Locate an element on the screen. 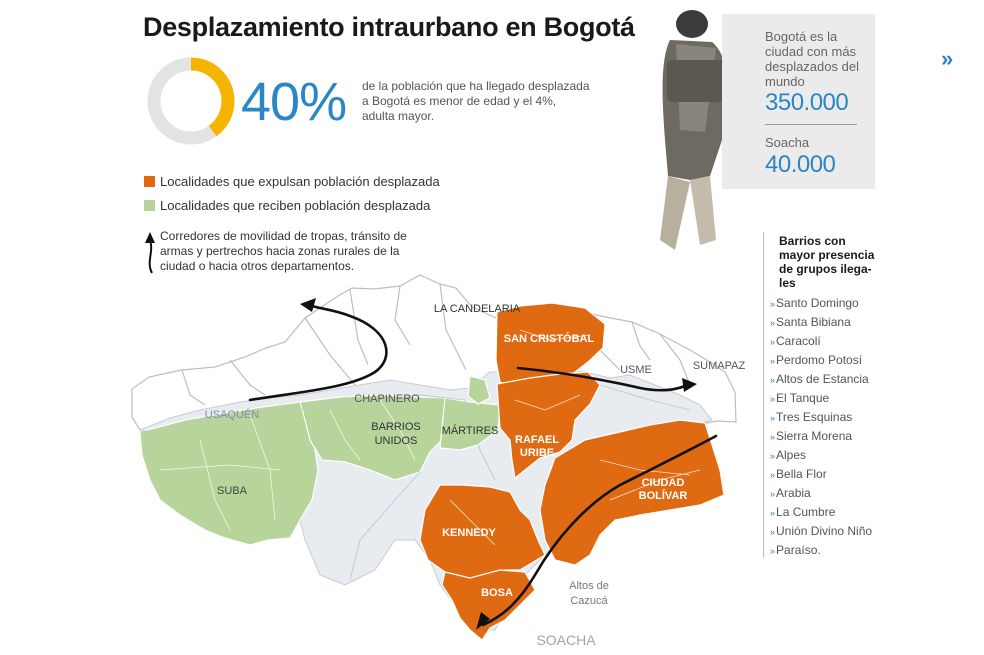 The height and width of the screenshot is (655, 984). list-item: »Arabia is located at coordinates (825, 493).